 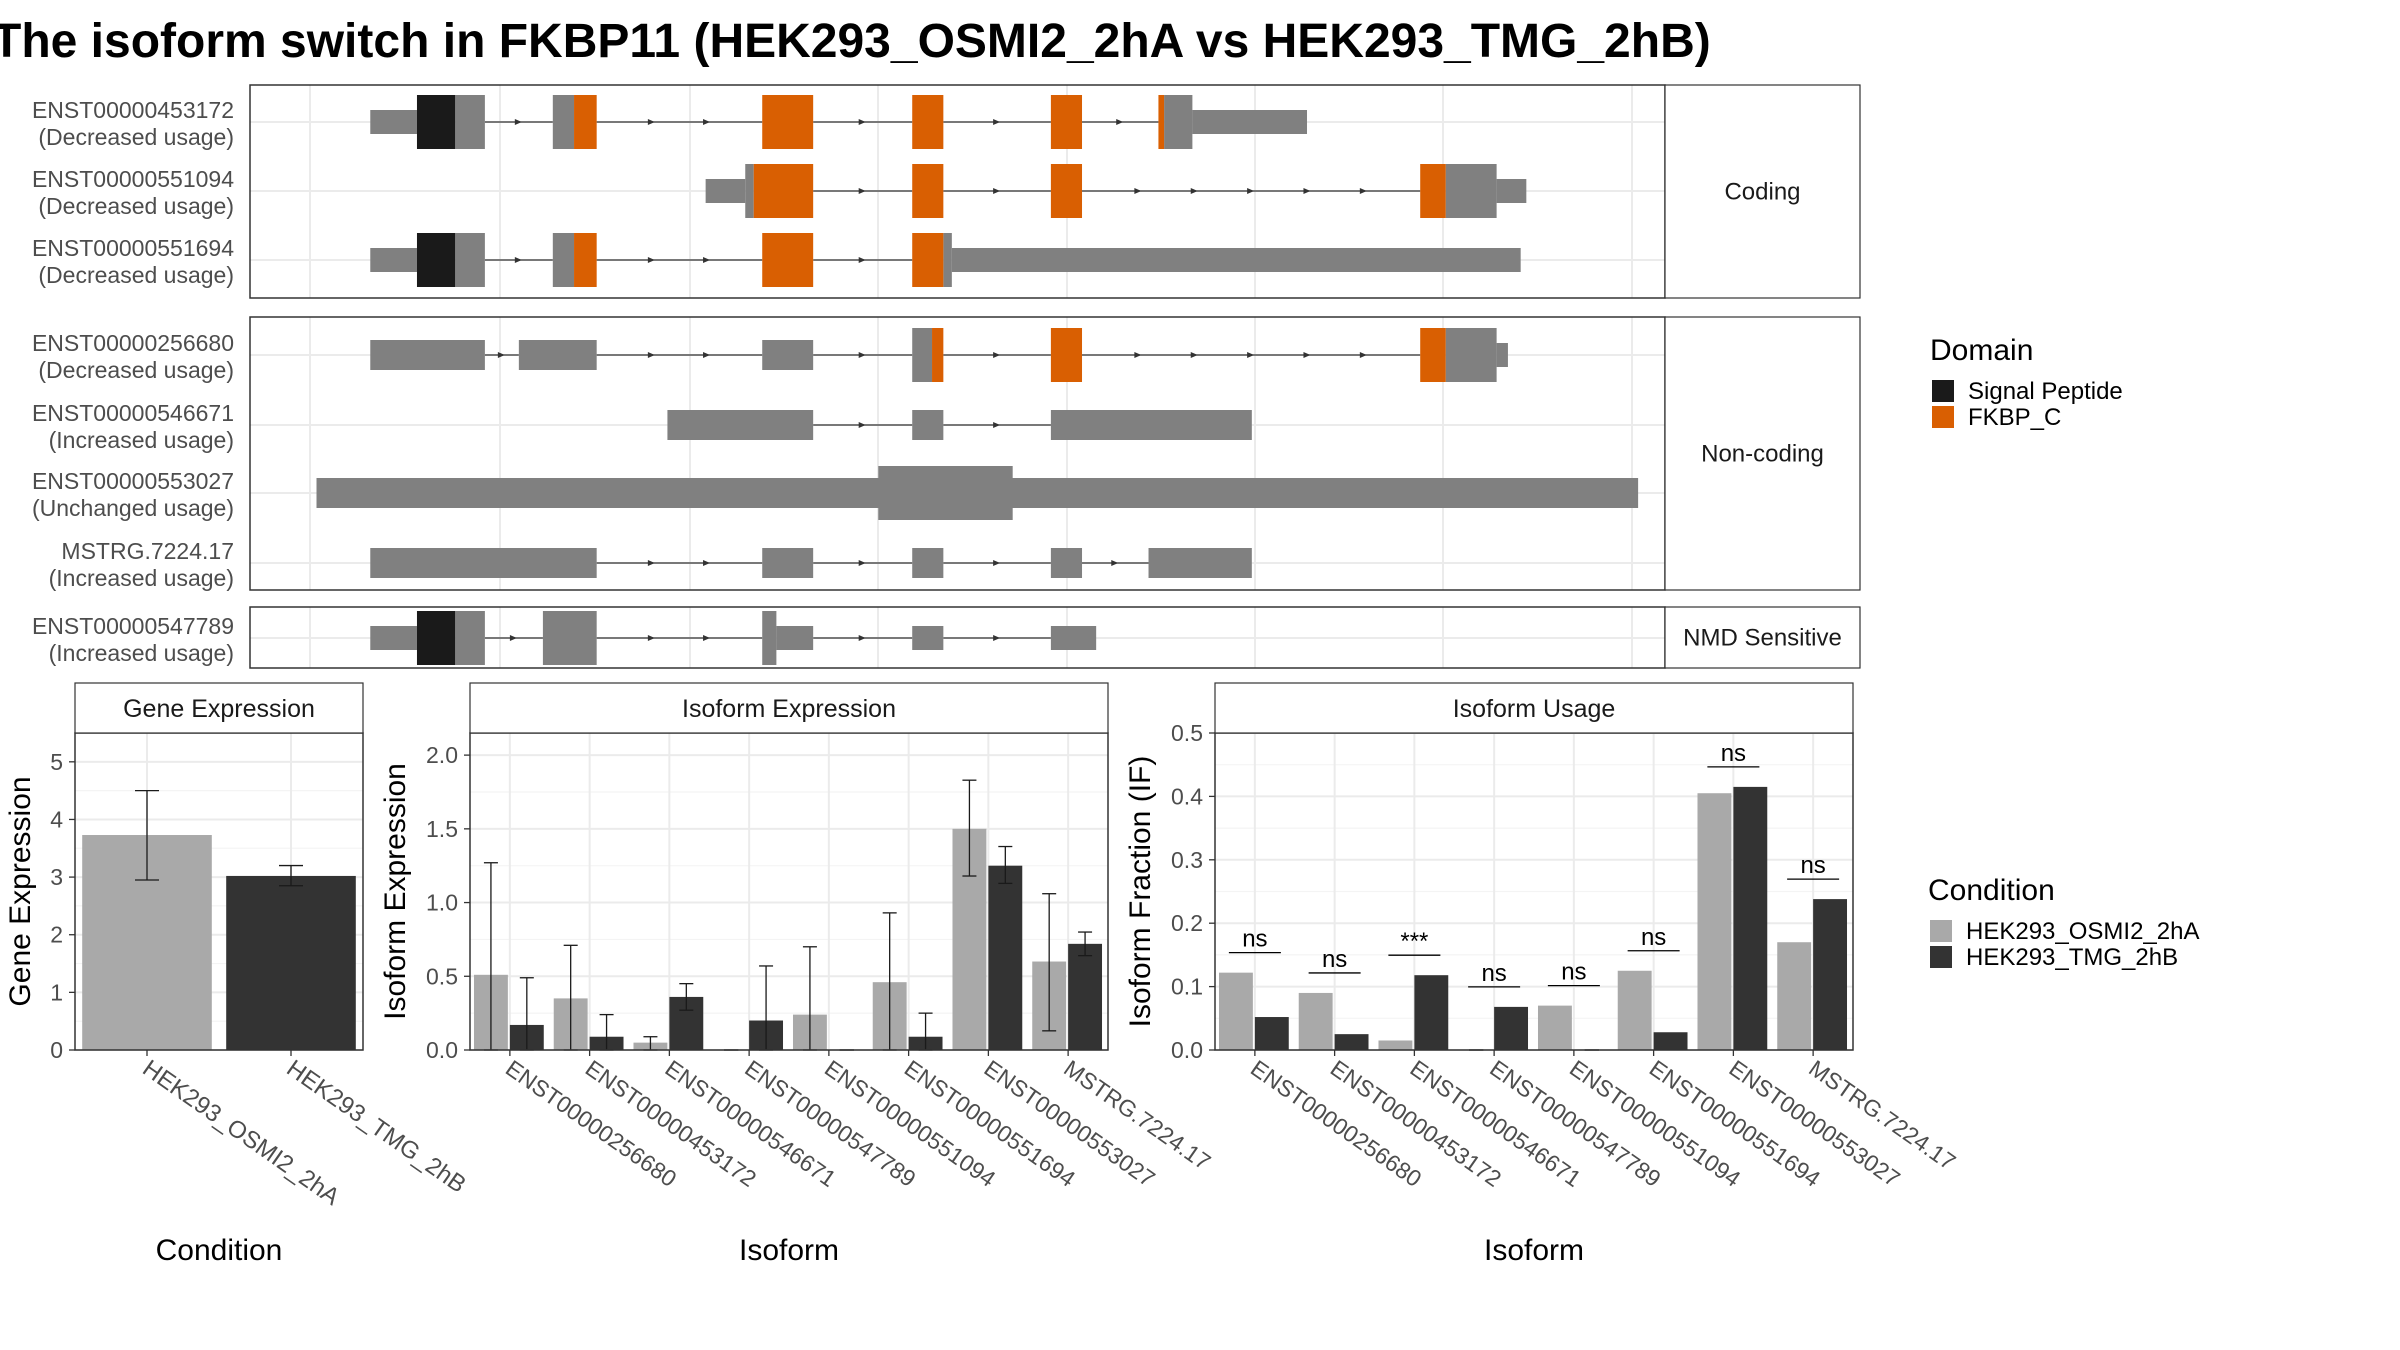 I want to click on transcript-id-label: ENST00000546671, so click(x=133, y=413).